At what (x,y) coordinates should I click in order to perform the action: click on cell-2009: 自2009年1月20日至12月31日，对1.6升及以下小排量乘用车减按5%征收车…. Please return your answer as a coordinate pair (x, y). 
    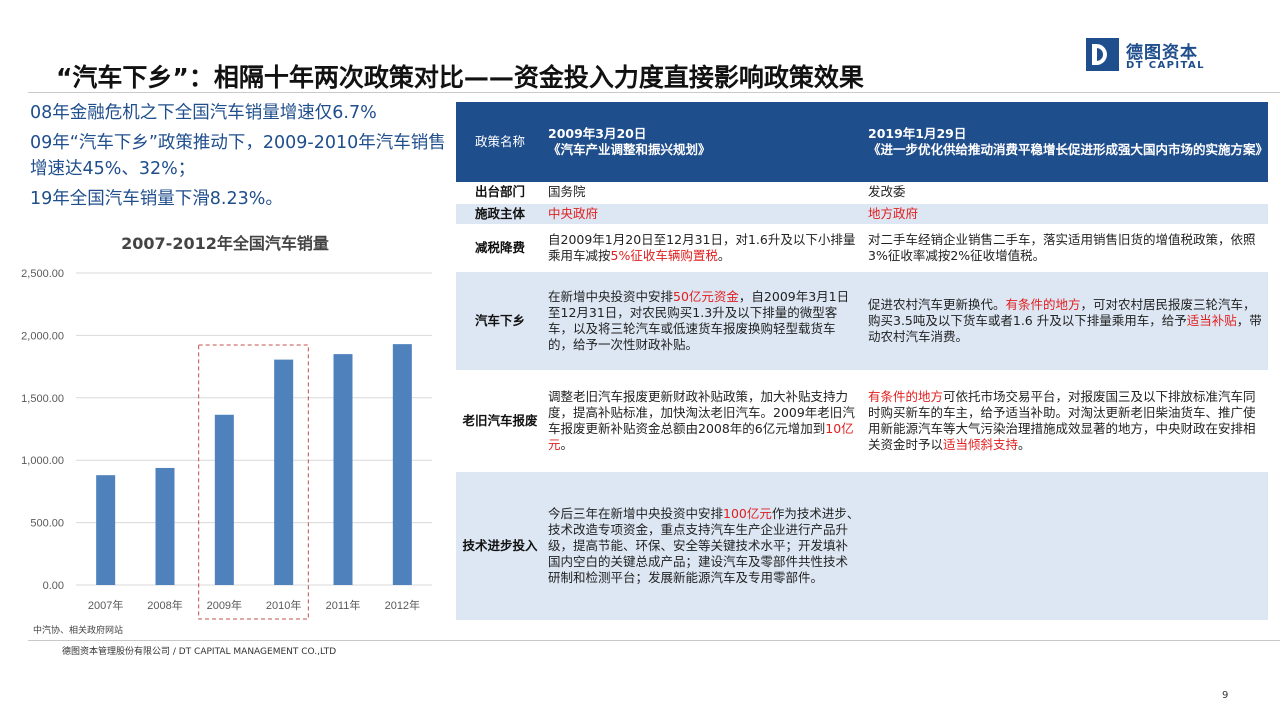
    Looking at the image, I should click on (704, 248).